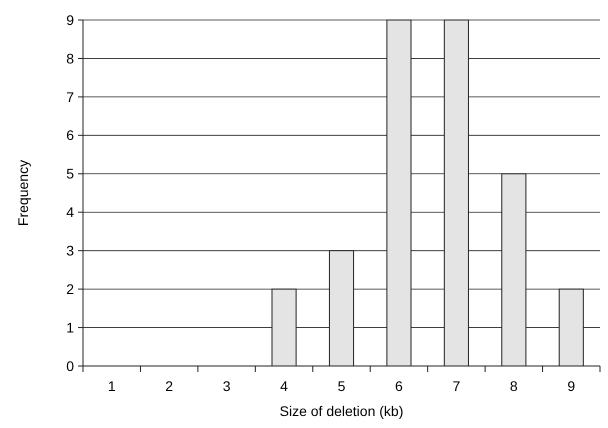  What do you see at coordinates (514, 386) in the screenshot?
I see `x-tick-label: 8` at bounding box center [514, 386].